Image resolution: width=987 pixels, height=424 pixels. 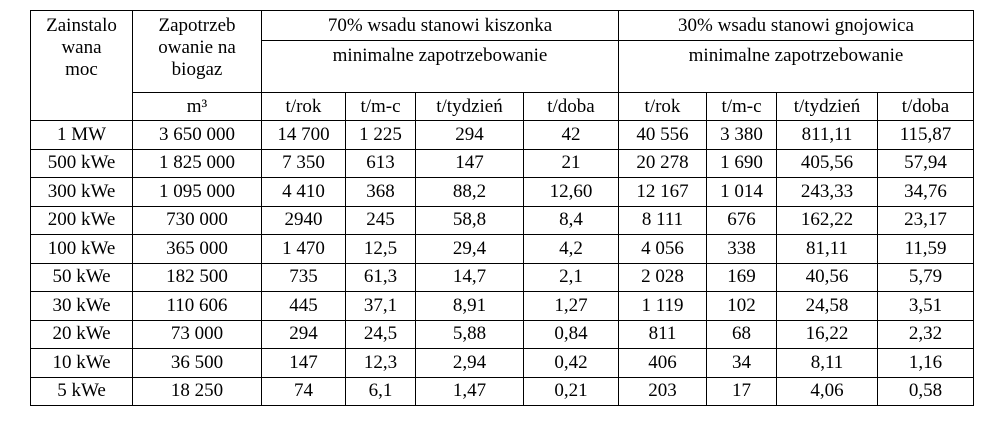 I want to click on header-line: moc, so click(x=81, y=69).